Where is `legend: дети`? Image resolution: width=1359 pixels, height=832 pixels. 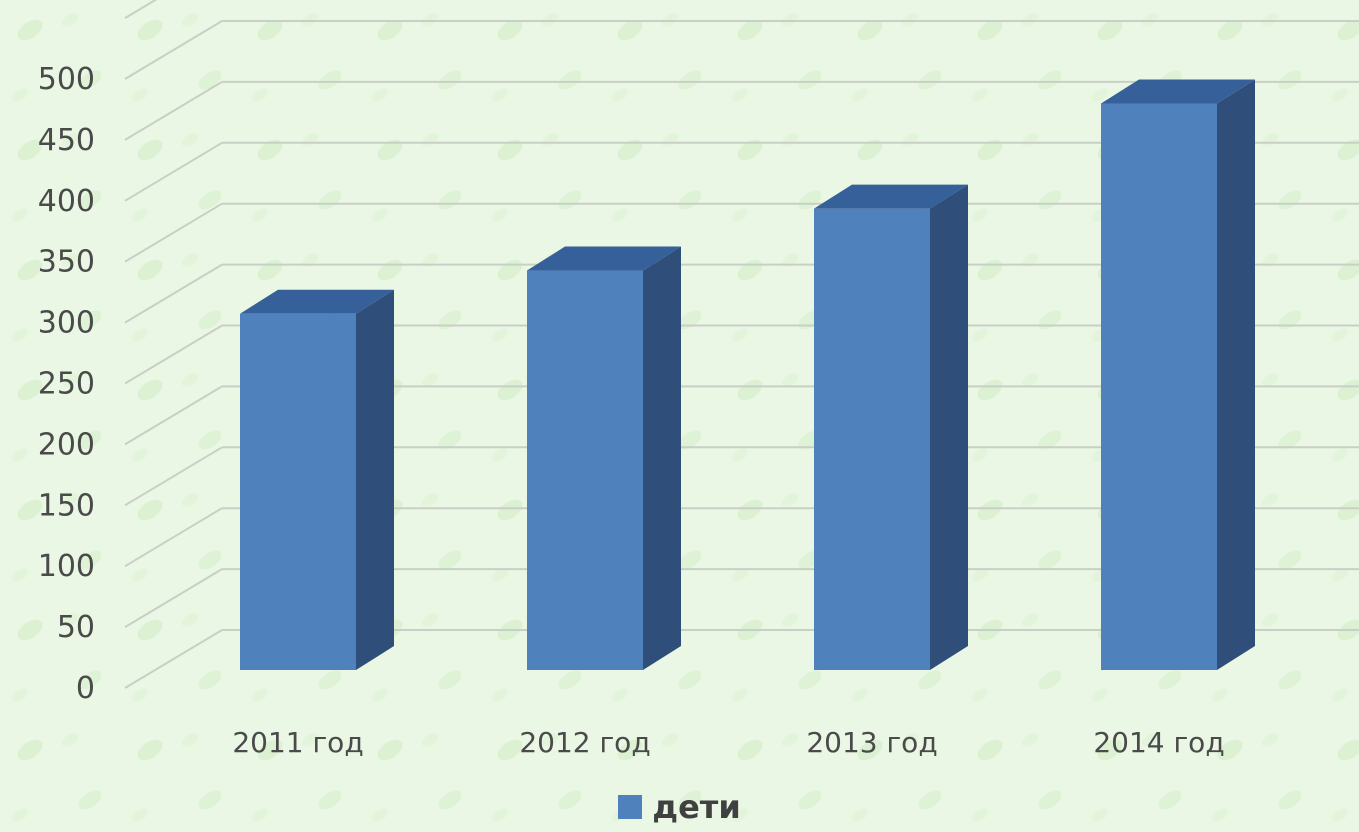
legend: дети is located at coordinates (679, 807).